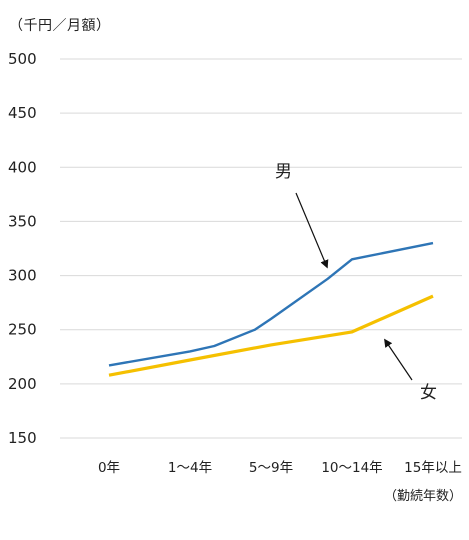  Describe the element at coordinates (22, 221) in the screenshot. I see `y-tick-label: 350` at that location.